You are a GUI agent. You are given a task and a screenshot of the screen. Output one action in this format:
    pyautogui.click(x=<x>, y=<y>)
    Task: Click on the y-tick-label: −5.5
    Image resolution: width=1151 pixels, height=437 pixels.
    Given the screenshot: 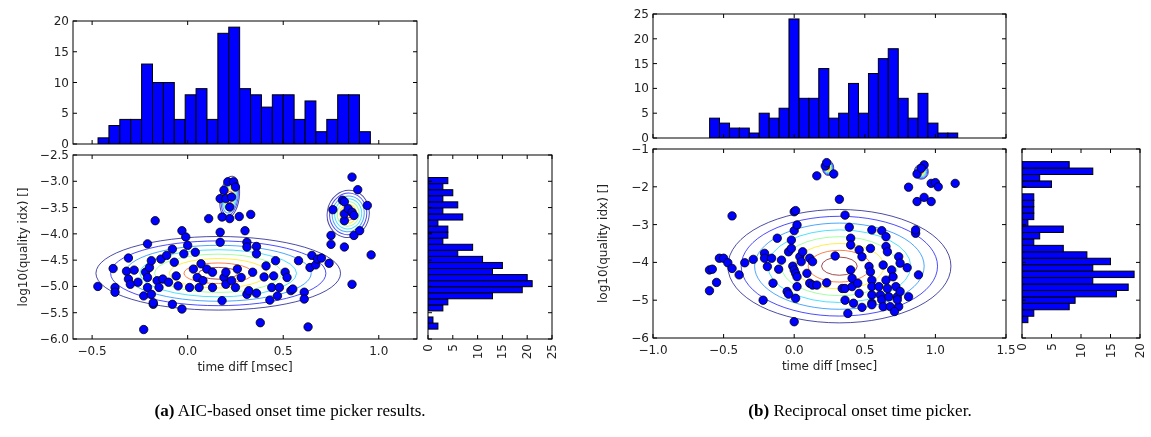 What is the action you would take?
    pyautogui.click(x=54, y=312)
    